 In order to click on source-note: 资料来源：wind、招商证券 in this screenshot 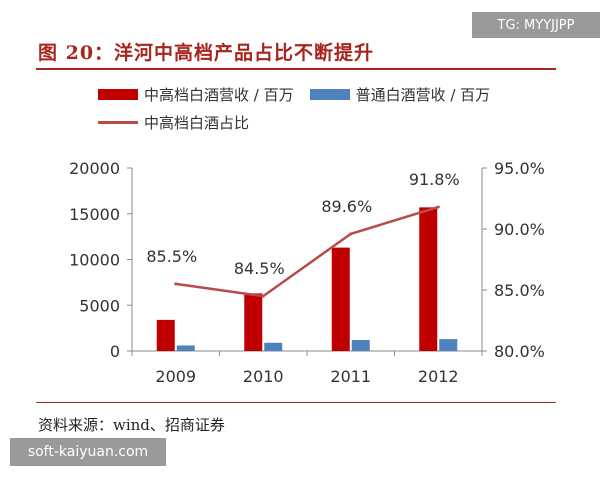, I will do `click(131, 425)`.